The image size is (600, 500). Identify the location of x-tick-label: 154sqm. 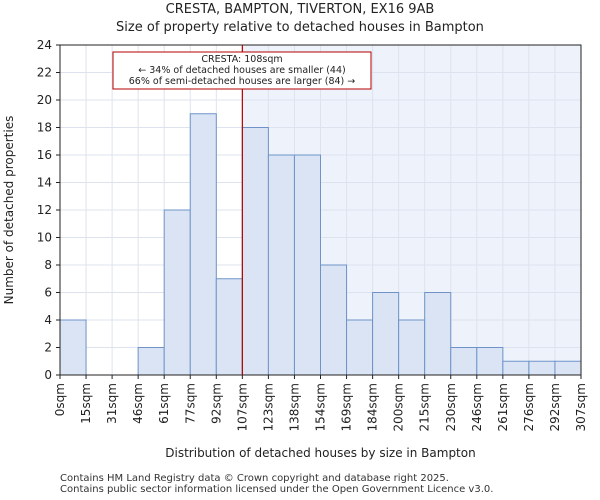
(321, 407).